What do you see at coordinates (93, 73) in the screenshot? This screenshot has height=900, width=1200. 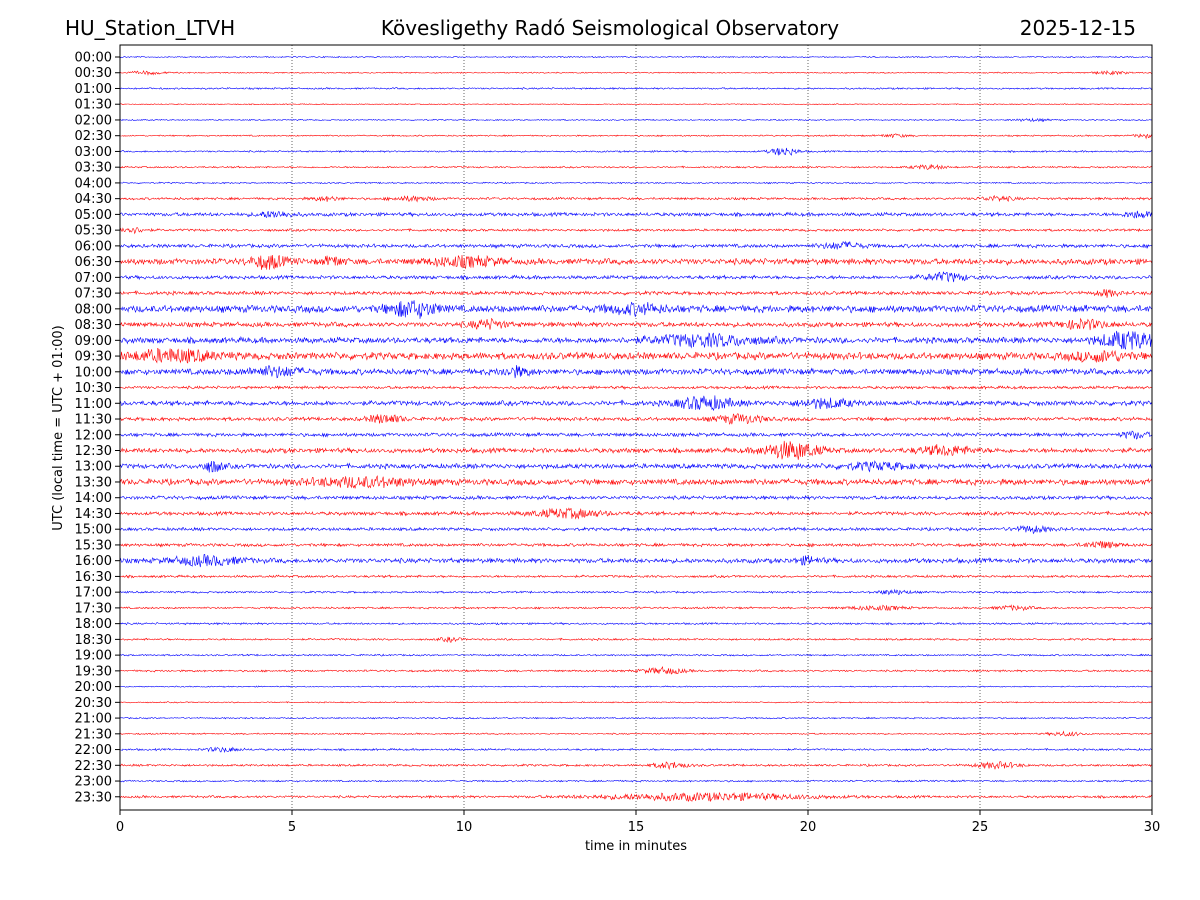 I see `y-tick-label: 00:30` at bounding box center [93, 73].